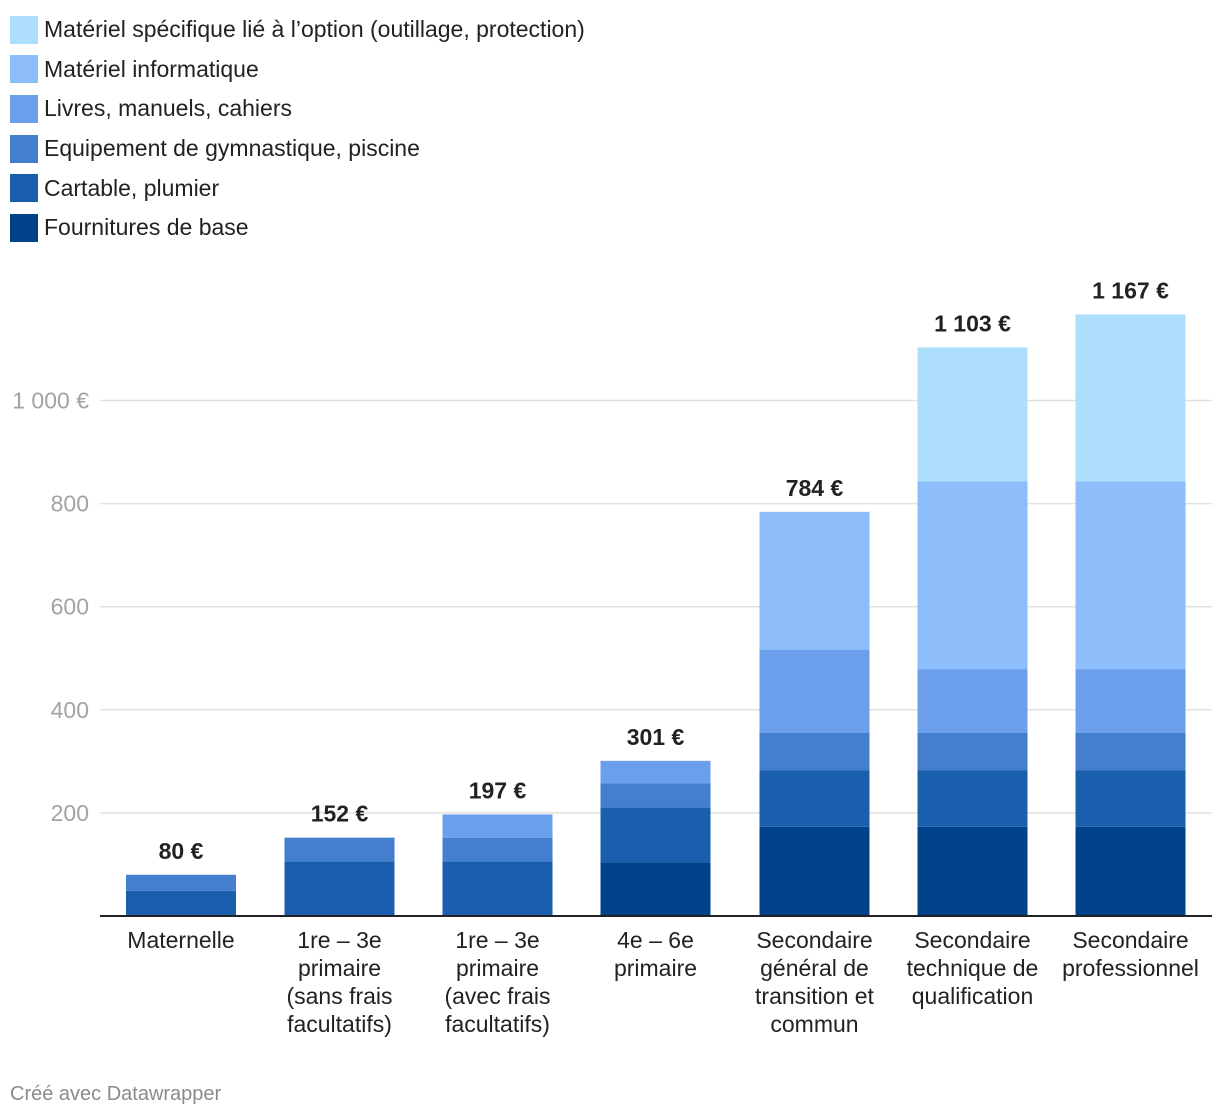  I want to click on x-category-label: technique de, so click(973, 968).